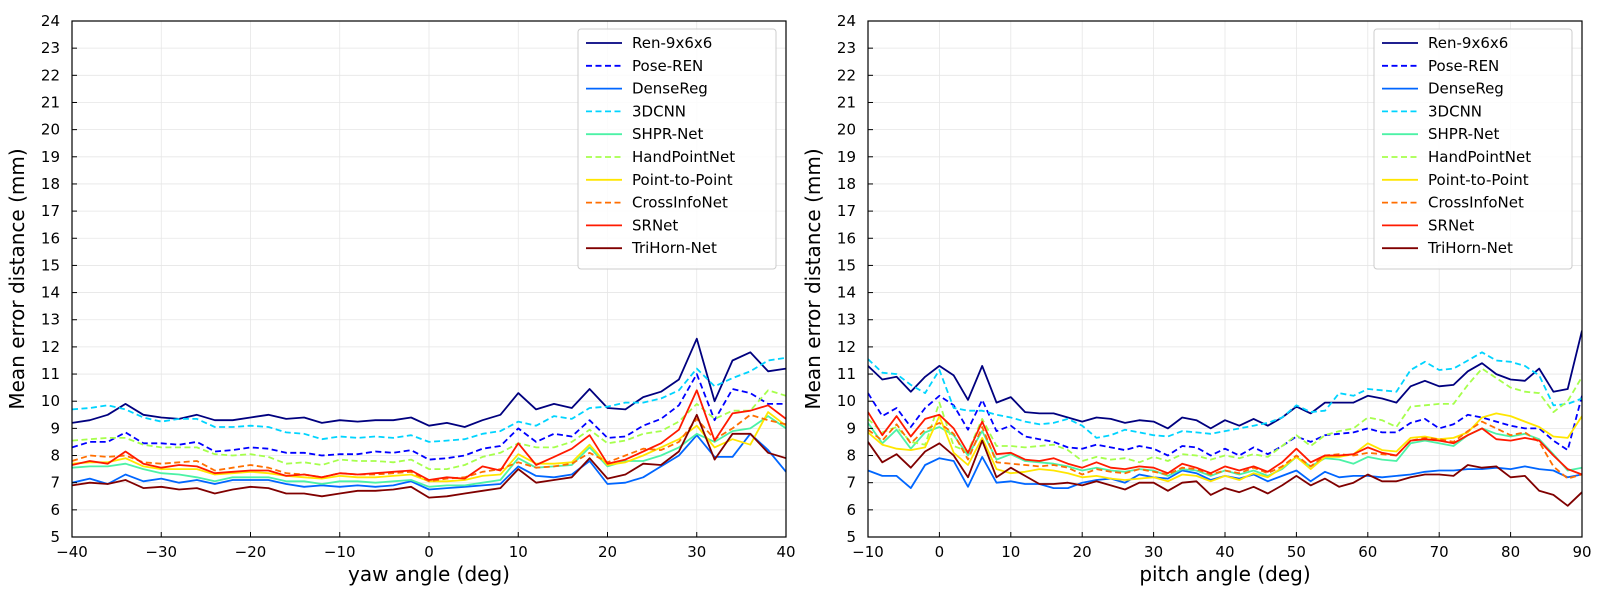  Describe the element at coordinates (251, 552) in the screenshot. I see `x-tick-label: −20` at that location.